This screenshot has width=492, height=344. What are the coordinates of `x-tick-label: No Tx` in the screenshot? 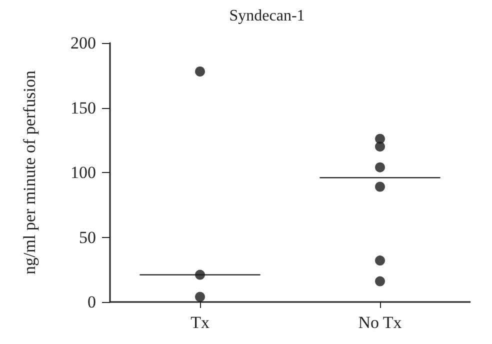 It's located at (380, 322).